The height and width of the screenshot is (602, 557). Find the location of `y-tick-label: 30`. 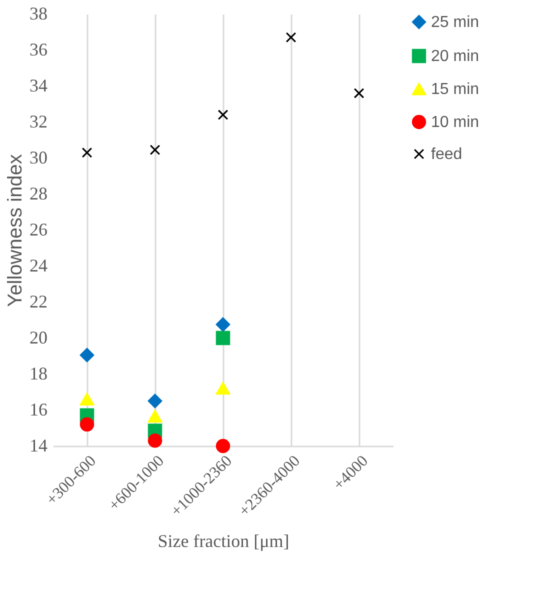

y-tick-label: 30 is located at coordinates (39, 158).